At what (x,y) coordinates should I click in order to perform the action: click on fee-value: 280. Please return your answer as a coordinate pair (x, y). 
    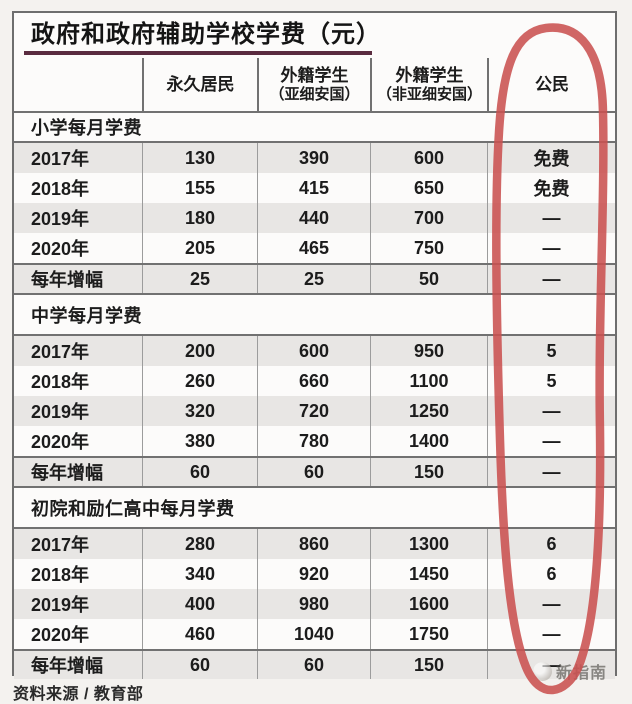
    Looking at the image, I should click on (199, 544).